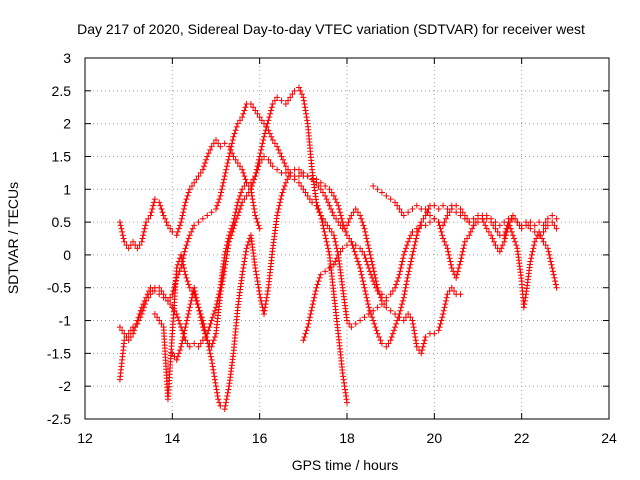 Image resolution: width=640 pixels, height=480 pixels. Describe the element at coordinates (67, 189) in the screenshot. I see `y-tick-label: 1` at that location.